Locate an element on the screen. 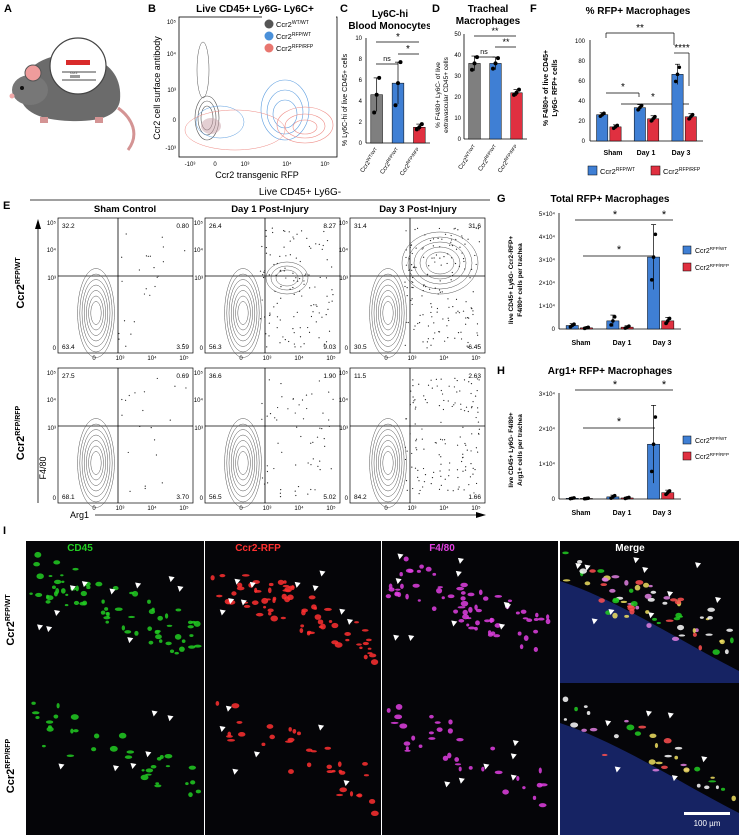  panel-c-data-point is located at coordinates (376, 94).